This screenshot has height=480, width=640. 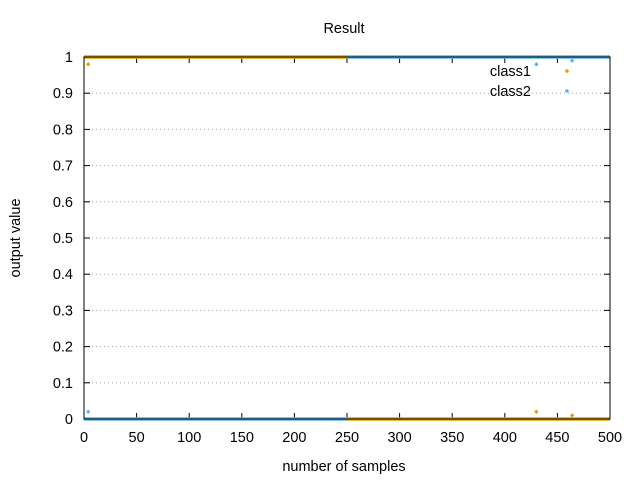 I want to click on x-tick-label: 50, so click(x=137, y=438).